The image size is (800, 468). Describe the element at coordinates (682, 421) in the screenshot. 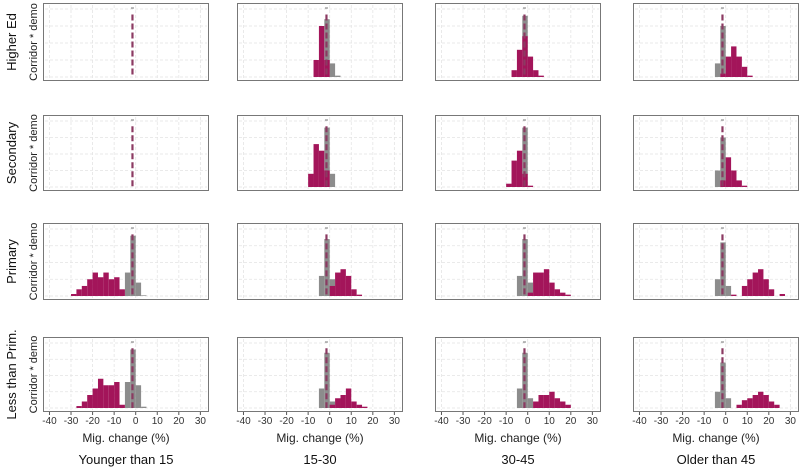

I see `x-tick-label: -20` at that location.